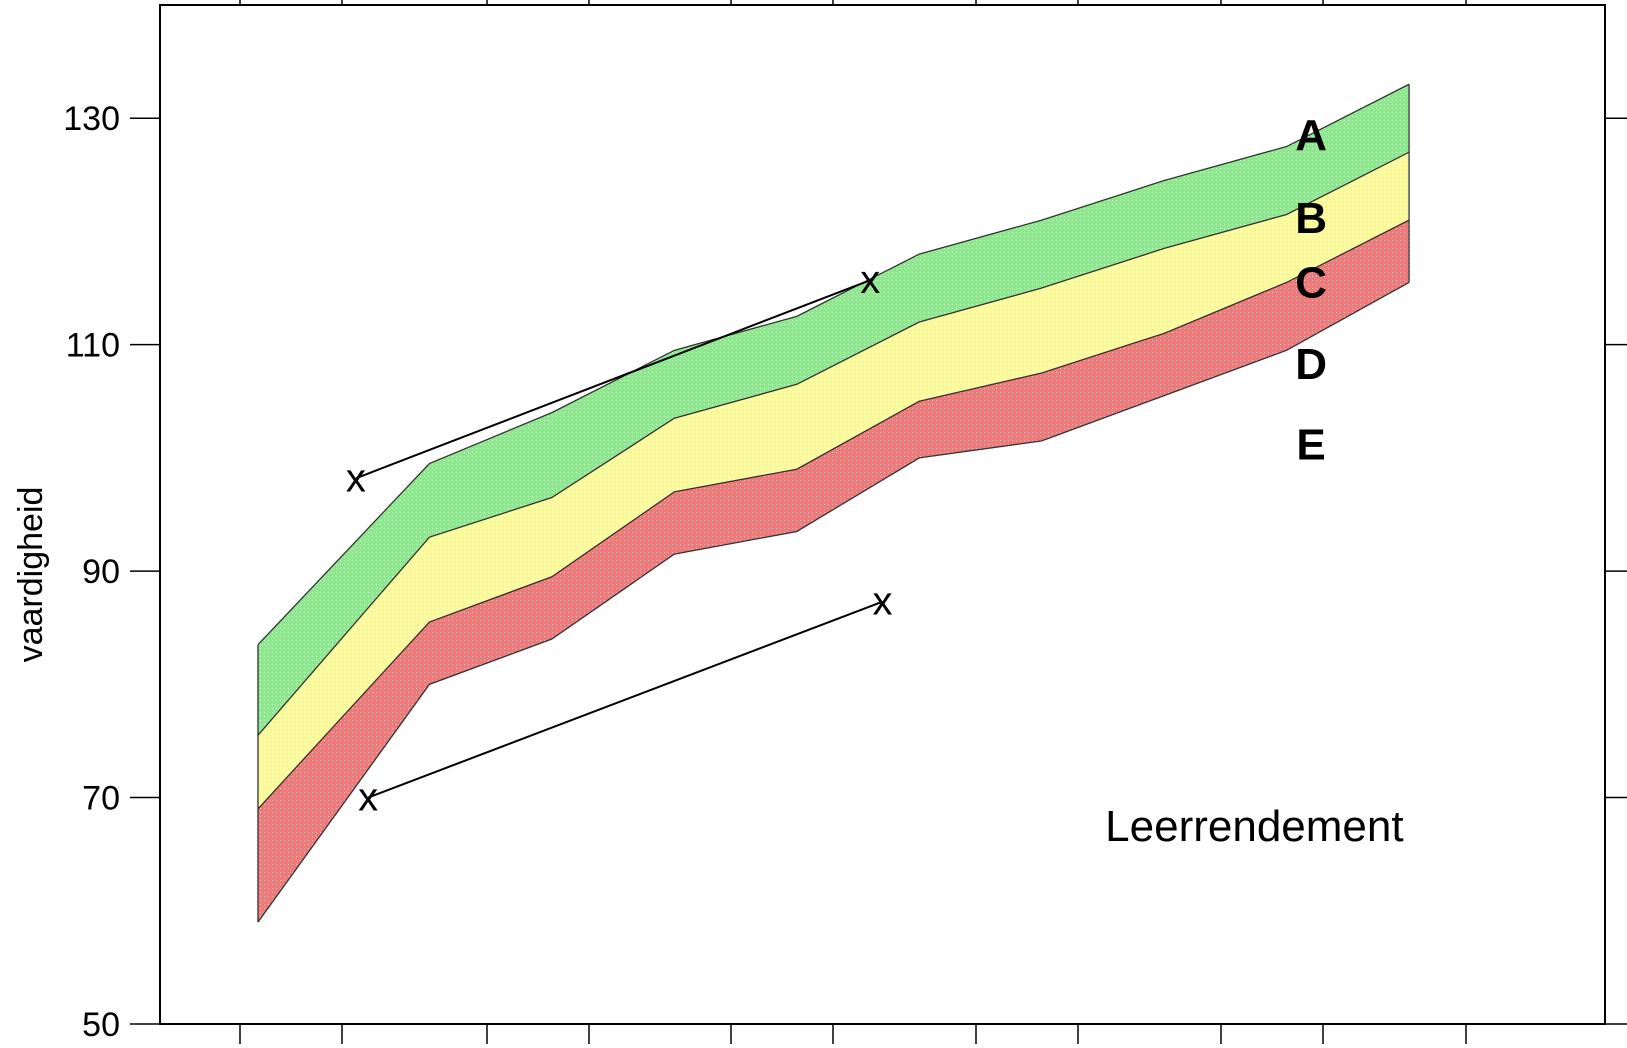  Describe the element at coordinates (91, 119) in the screenshot. I see `y-tick-label: 130` at that location.